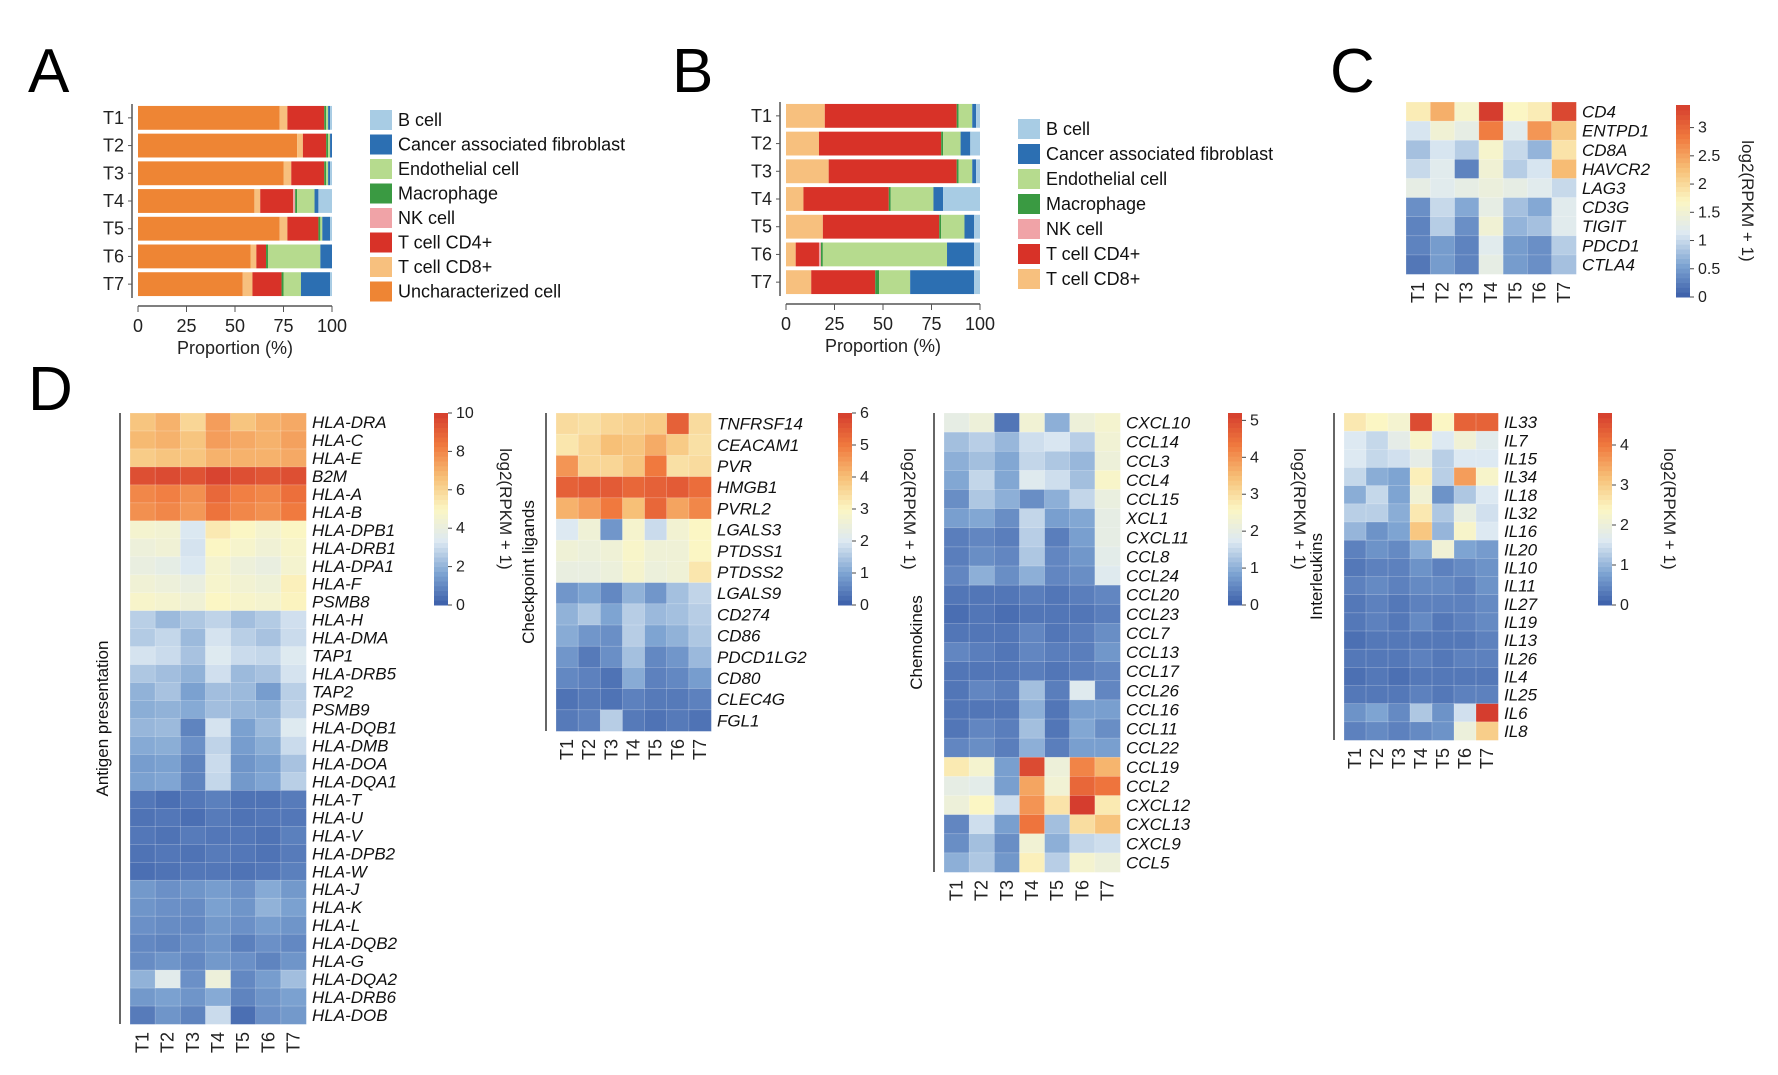 The height and width of the screenshot is (1075, 1778). What do you see at coordinates (283, 326) in the screenshot?
I see `x-tick-label: 75` at bounding box center [283, 326].